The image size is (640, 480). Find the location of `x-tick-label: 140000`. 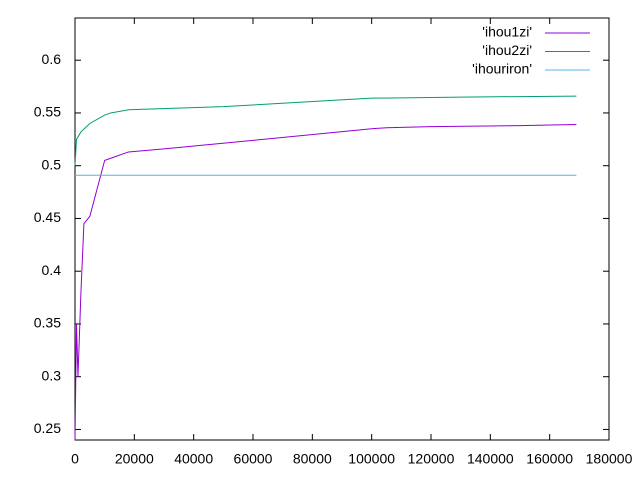

x-tick-label: 140000 is located at coordinates (490, 459).